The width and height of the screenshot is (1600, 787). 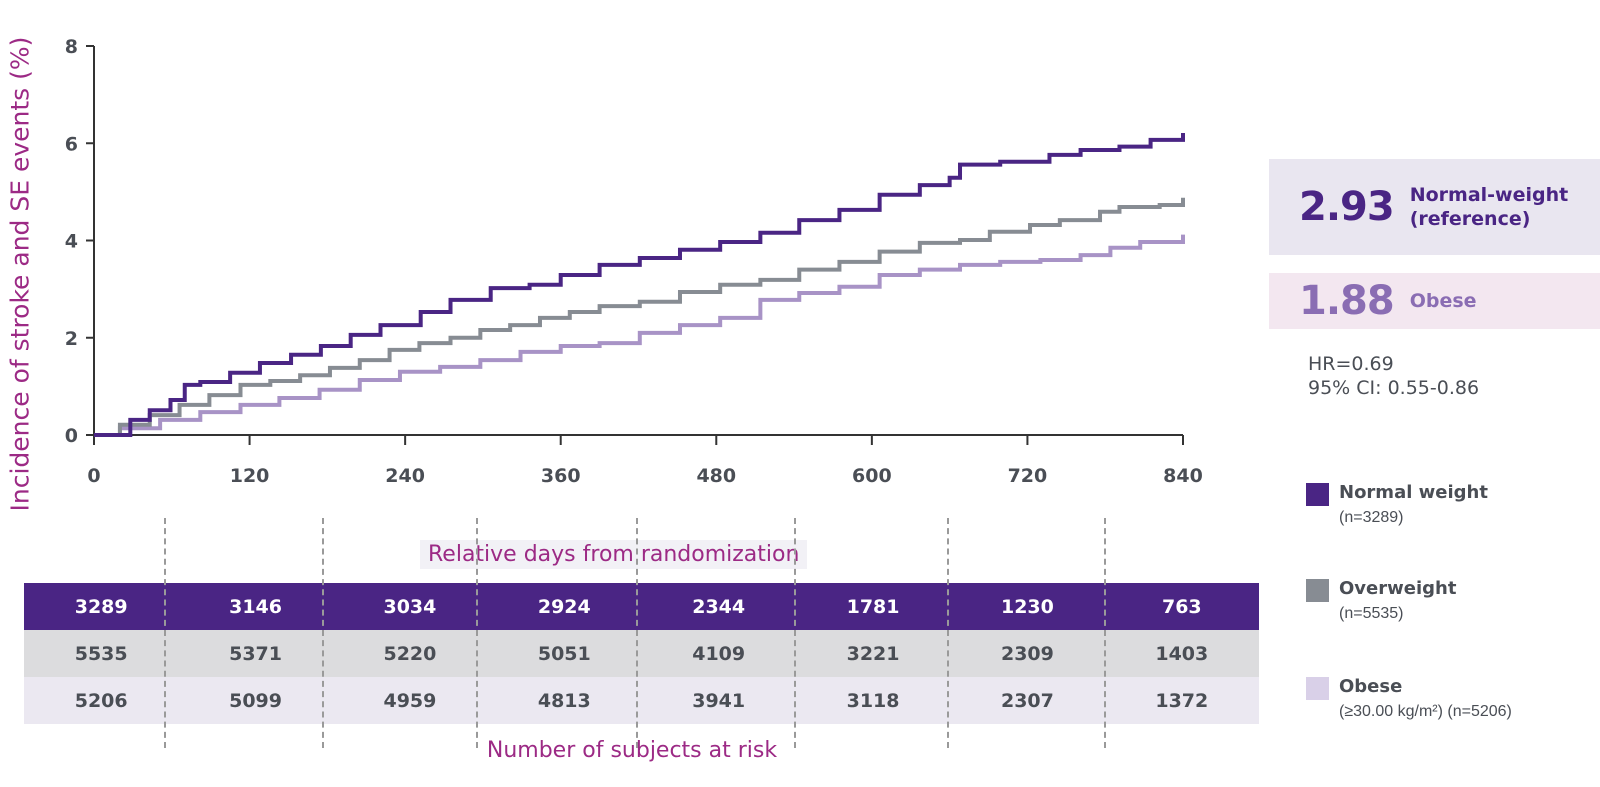 I want to click on y-tick-label: 6, so click(x=71, y=144).